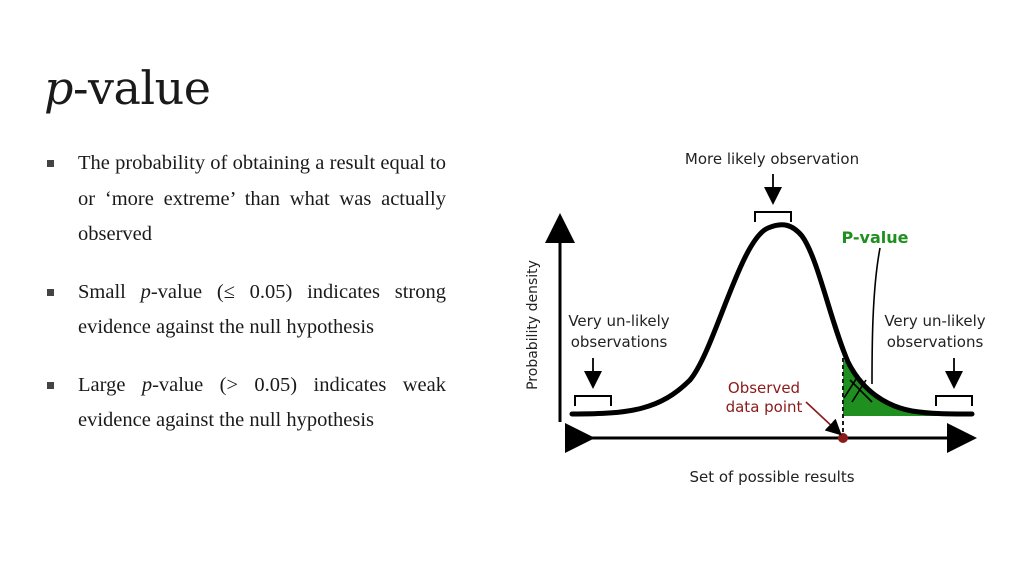 The image size is (1024, 576). Describe the element at coordinates (906, 387) in the screenshot. I see `pvalue-shaded-area` at that location.